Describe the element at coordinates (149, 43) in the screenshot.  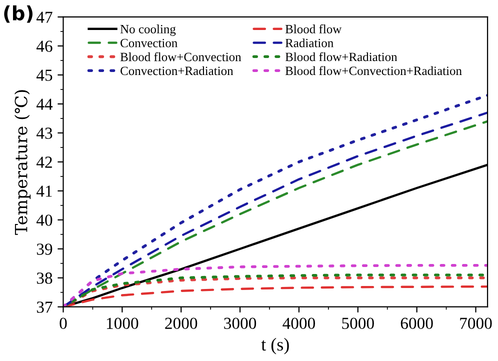
I see `legend-label: Convection` at that location.